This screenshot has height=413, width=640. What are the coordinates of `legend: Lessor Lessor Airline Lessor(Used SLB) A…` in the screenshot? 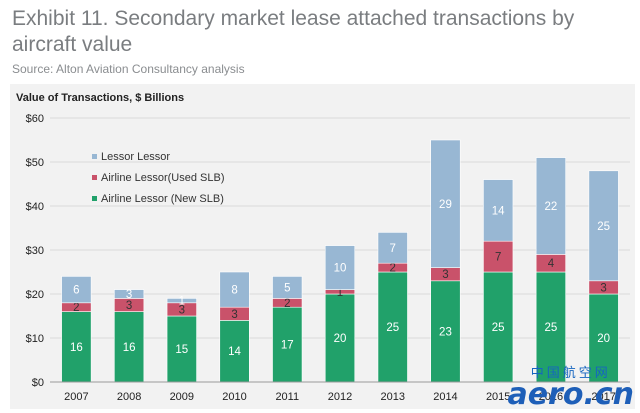 It's located at (158, 177).